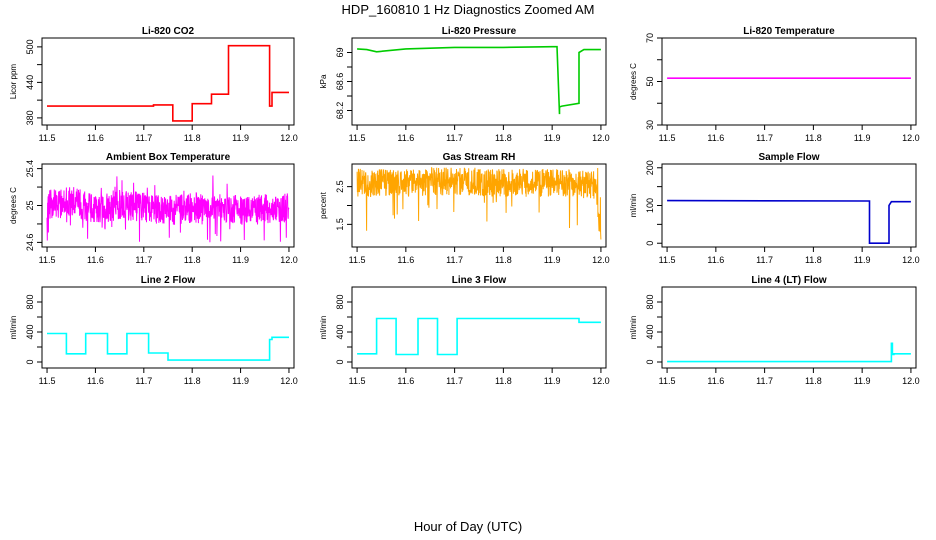  Describe the element at coordinates (340, 224) in the screenshot. I see `y-tick-label: 1.5` at that location.